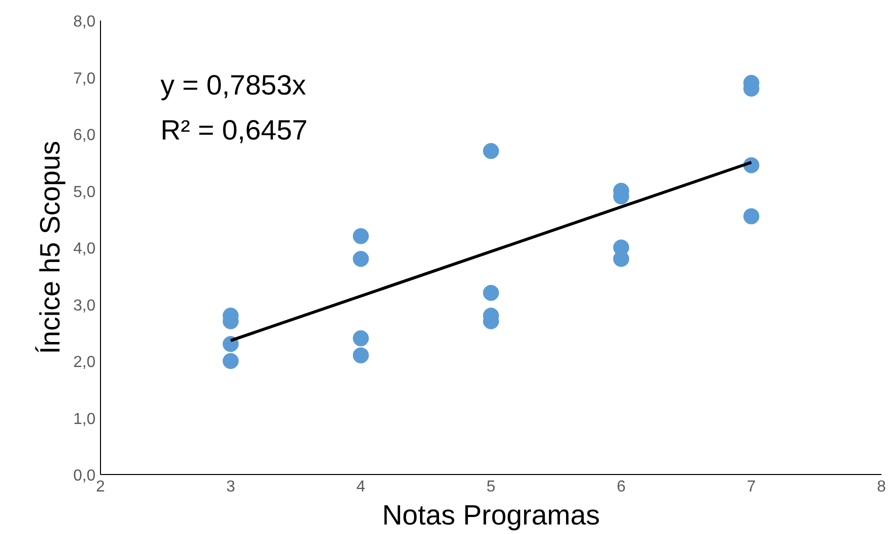 The image size is (891, 534). Describe the element at coordinates (84, 476) in the screenshot. I see `y-tick-label: 0,0` at that location.